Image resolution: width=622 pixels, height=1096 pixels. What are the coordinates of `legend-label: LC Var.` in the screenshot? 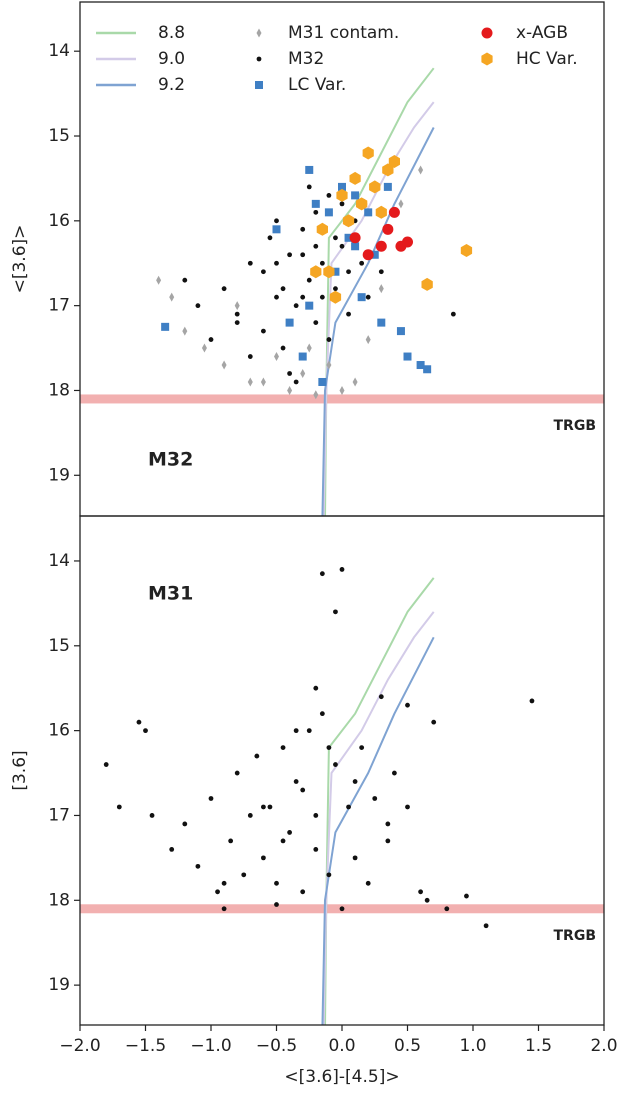 It's located at (317, 85).